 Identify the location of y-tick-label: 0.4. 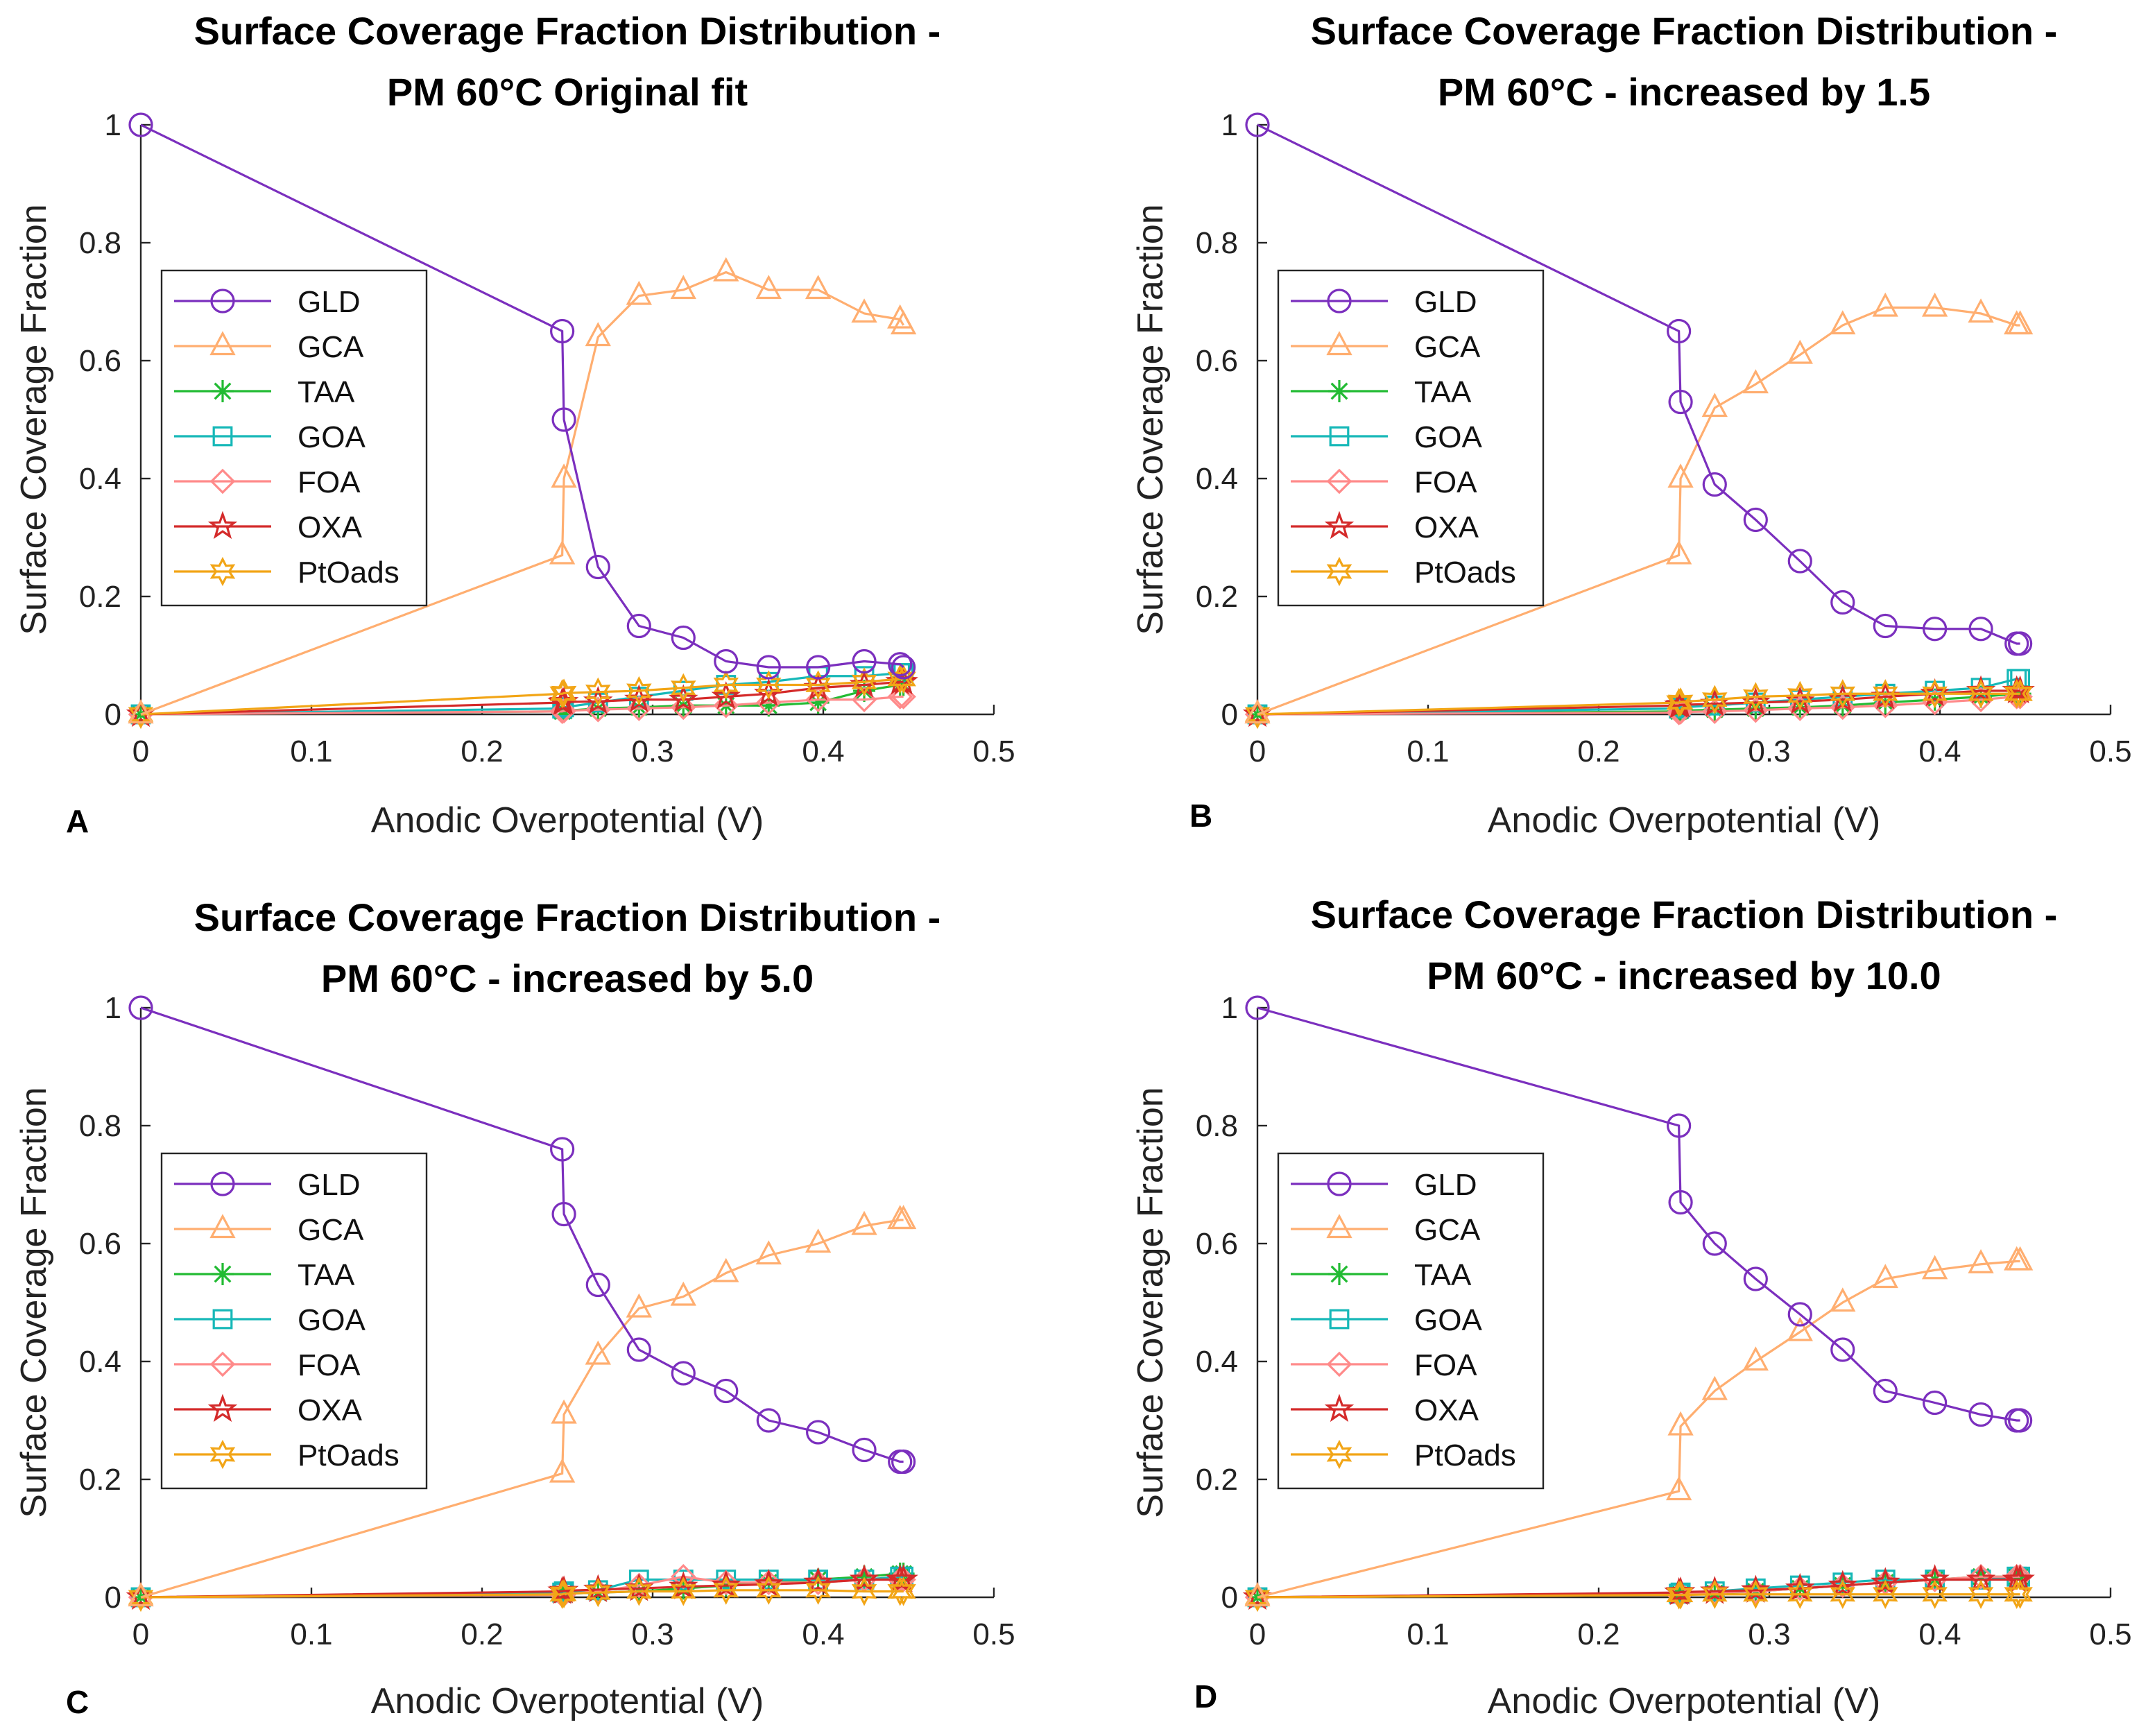
(1217, 1362).